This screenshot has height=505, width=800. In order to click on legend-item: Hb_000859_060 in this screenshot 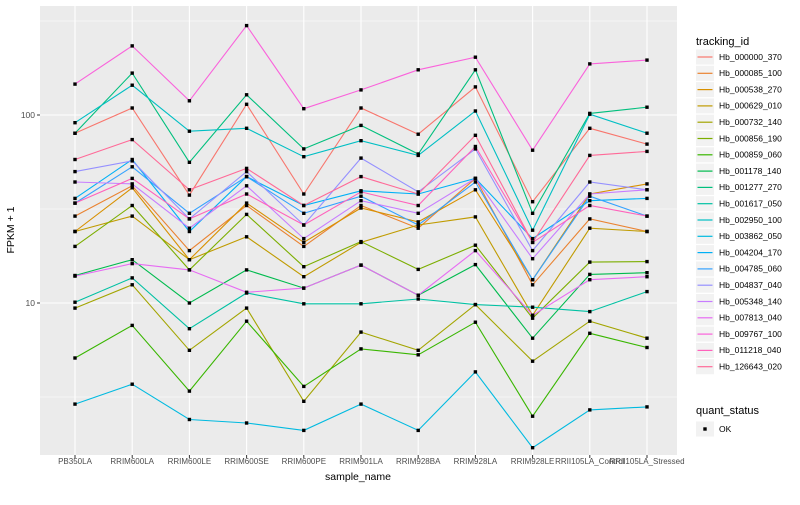, I will do `click(739, 155)`.